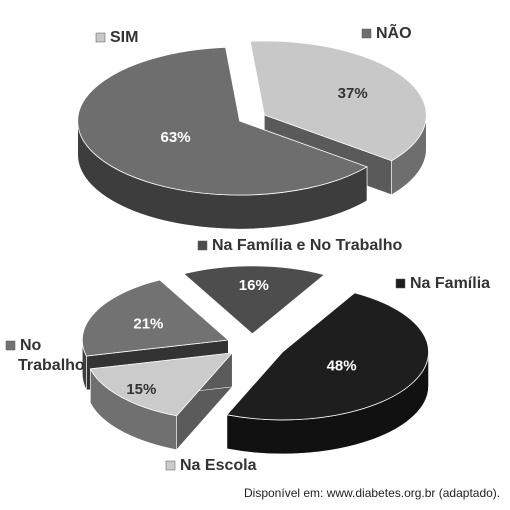 This screenshot has width=510, height=510. I want to click on legend-swatch-nao, so click(366, 33).